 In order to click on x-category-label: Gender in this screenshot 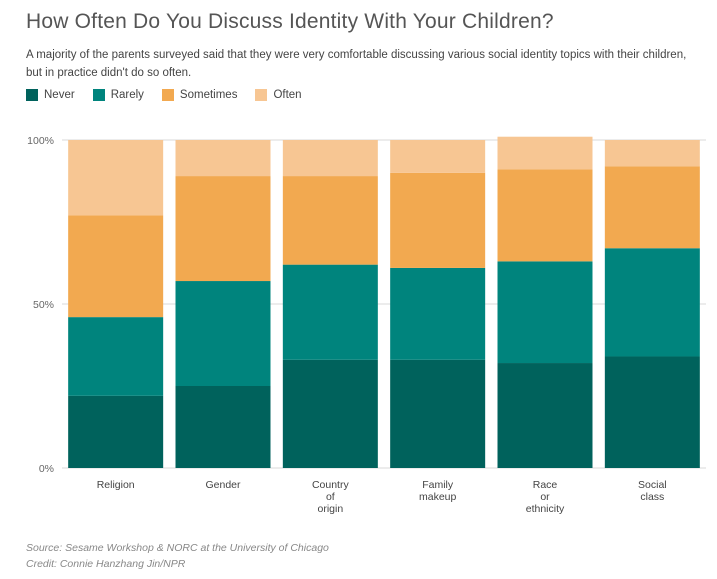, I will do `click(223, 485)`.